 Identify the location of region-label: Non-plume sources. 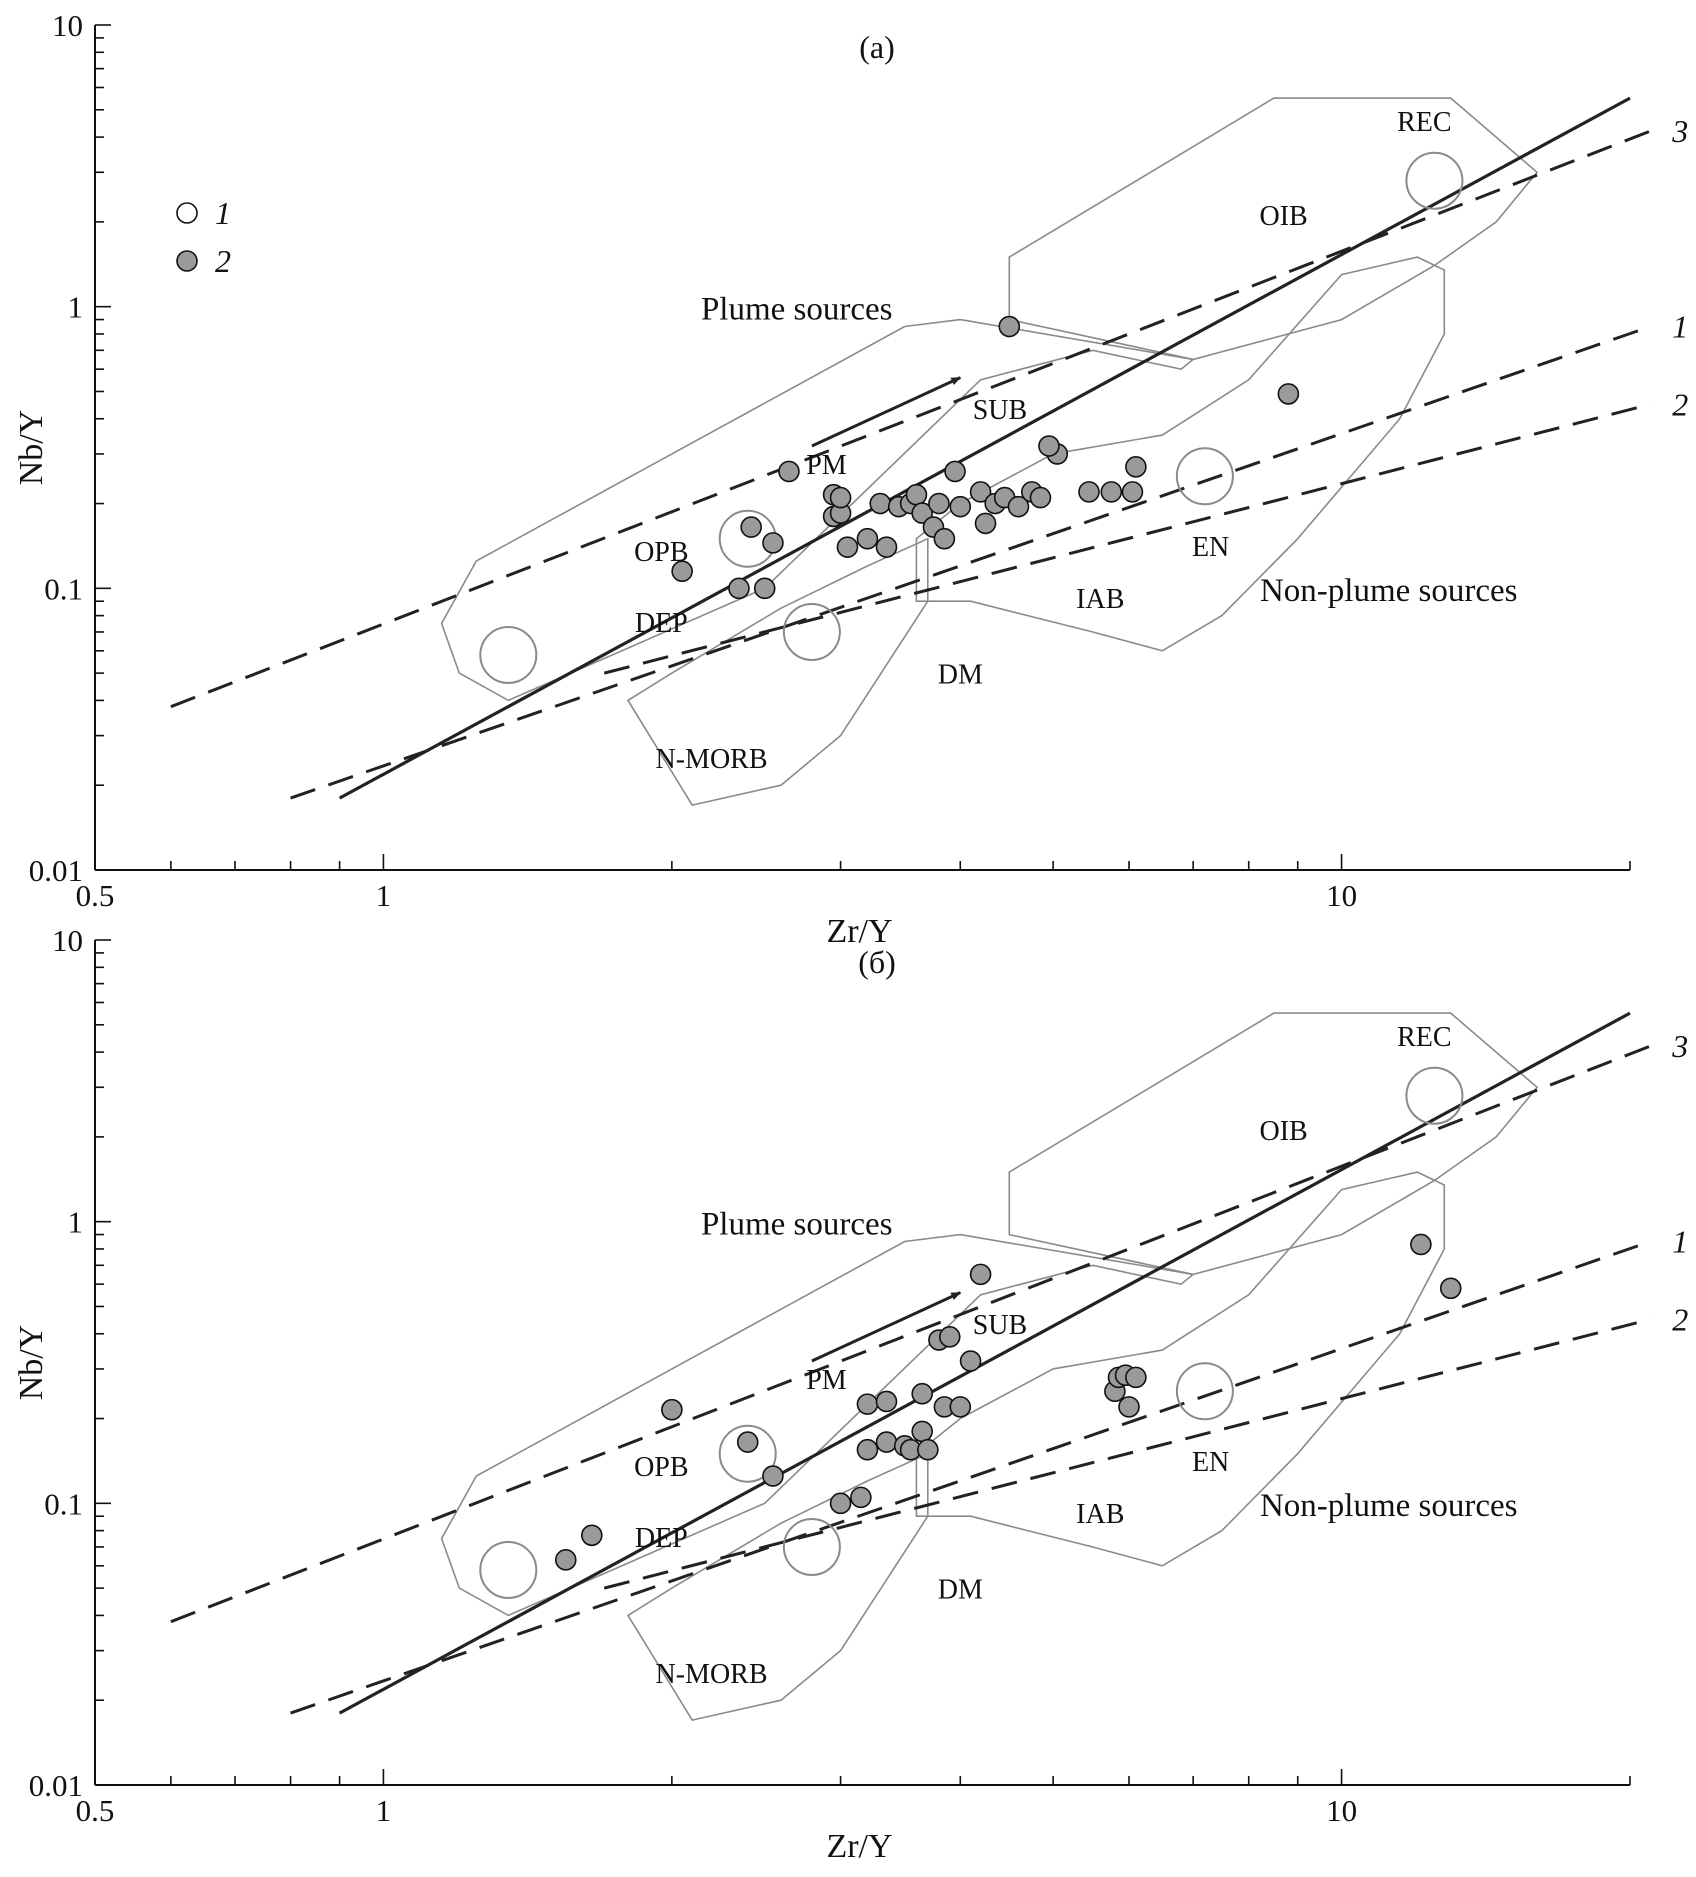
(1389, 1506).